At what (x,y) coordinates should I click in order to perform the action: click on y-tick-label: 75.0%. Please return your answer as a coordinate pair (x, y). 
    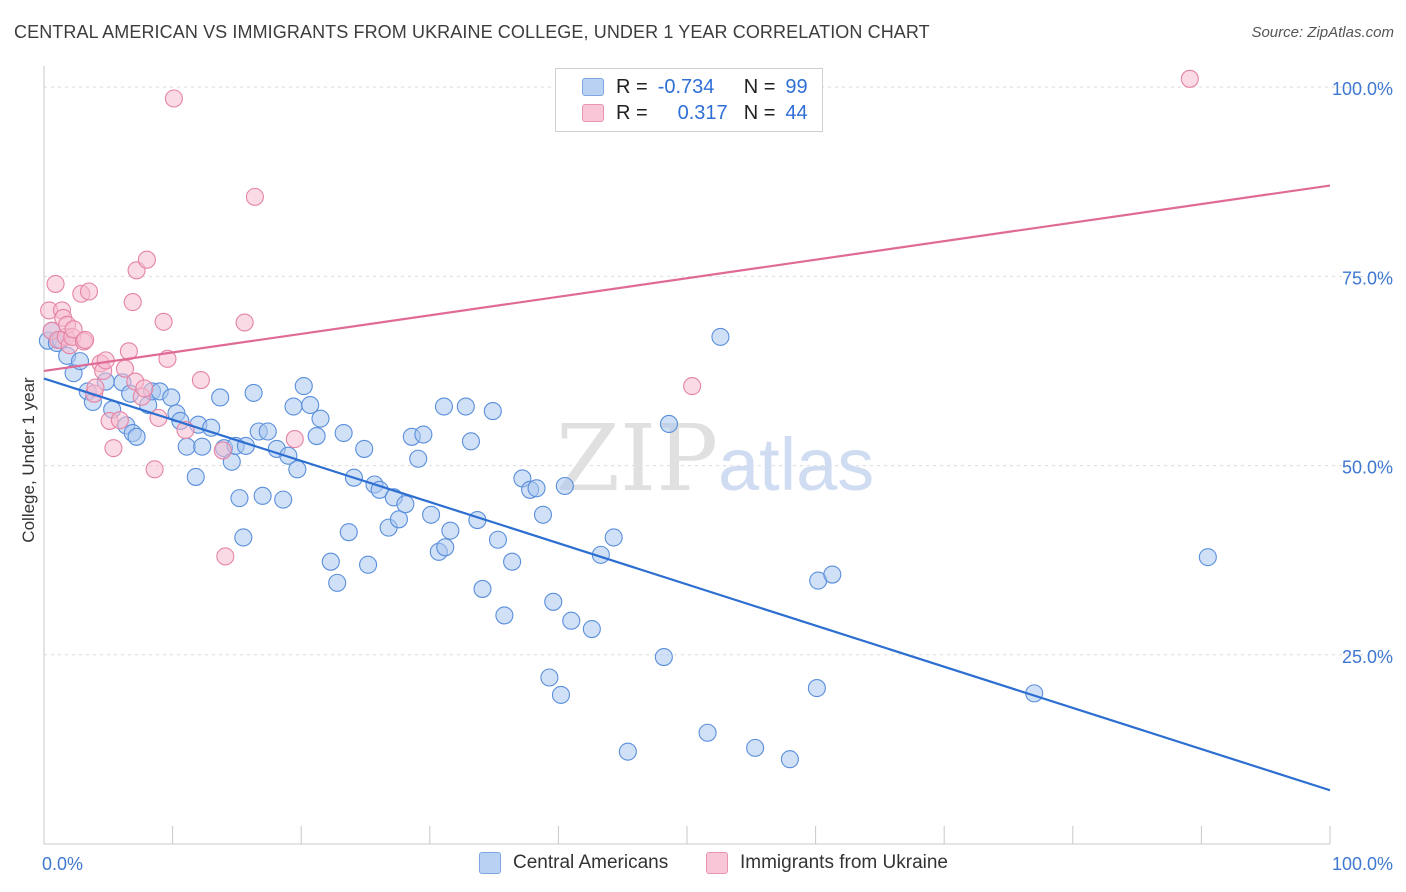
    Looking at the image, I should click on (1367, 278).